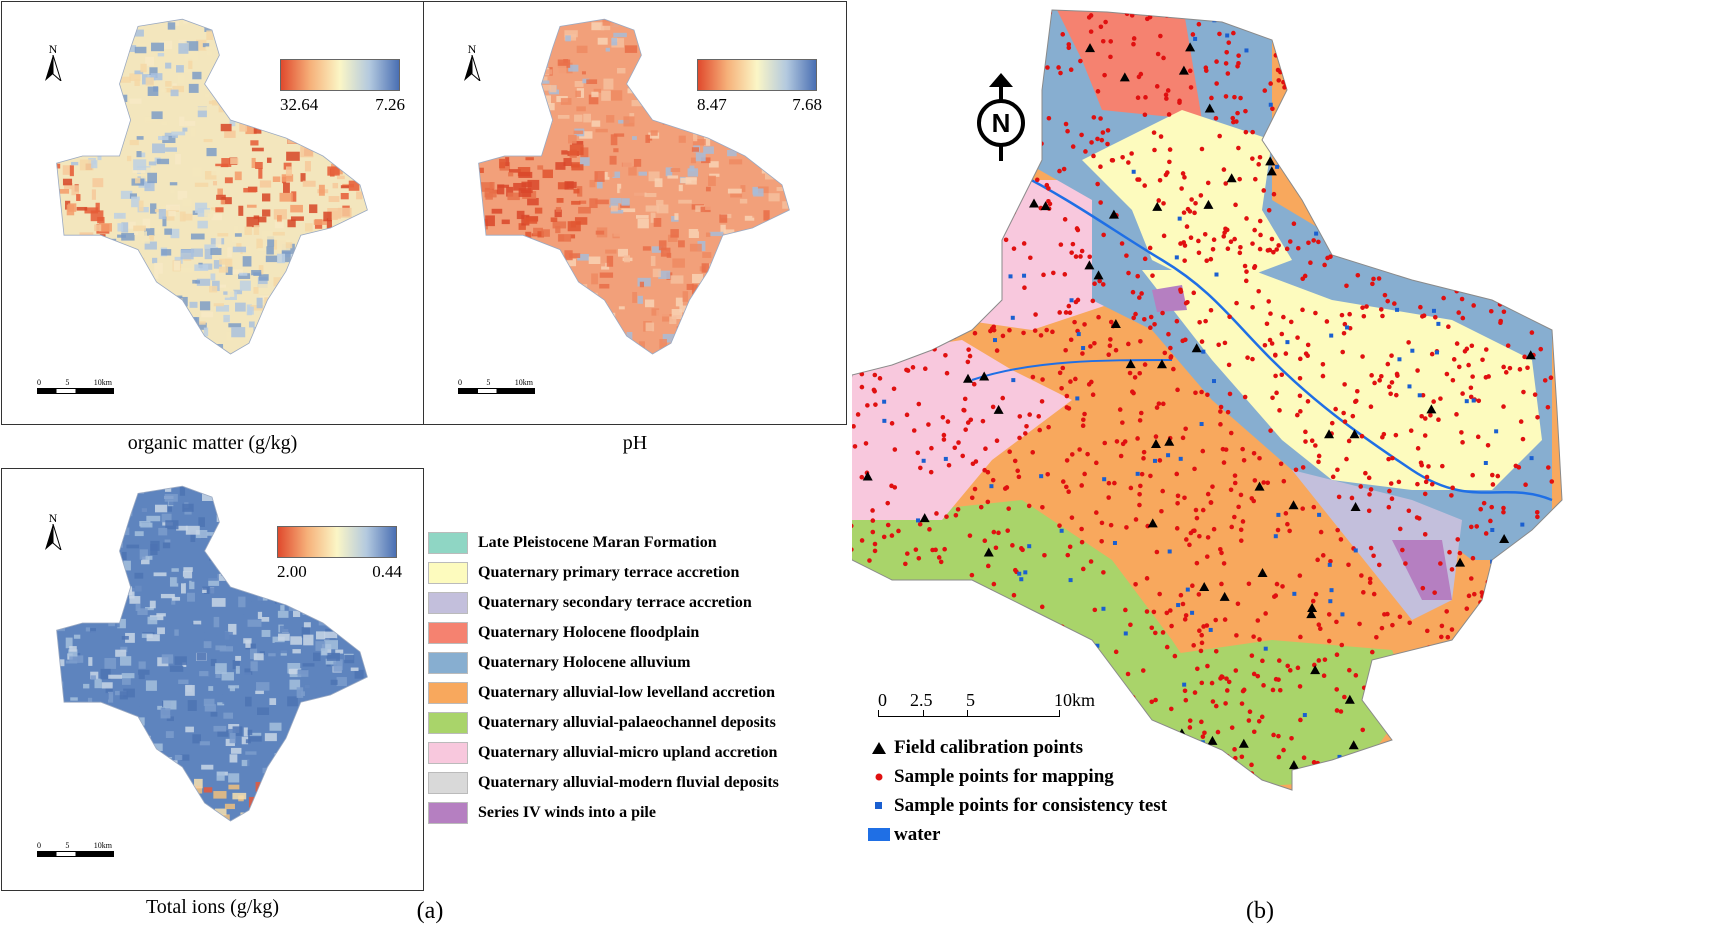 The height and width of the screenshot is (935, 1712). I want to click on legend-label: Quaternary secondary terrace accretion, so click(615, 602).